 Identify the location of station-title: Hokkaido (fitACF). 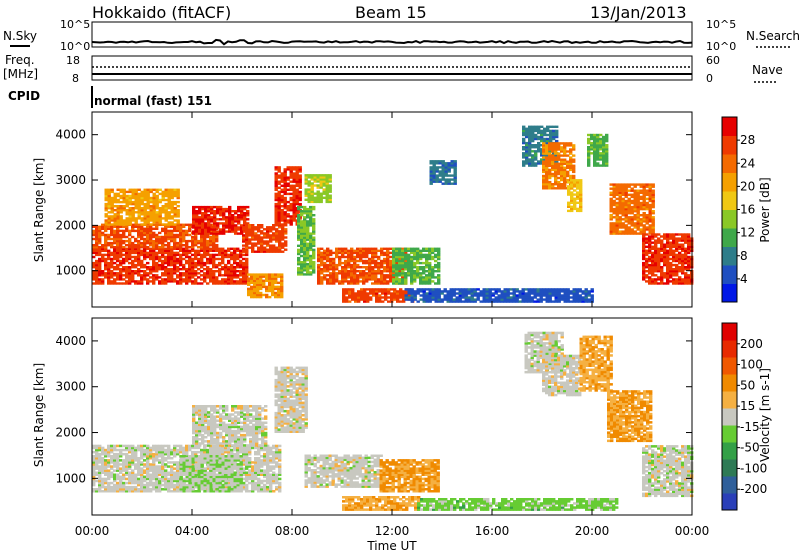
(161, 12).